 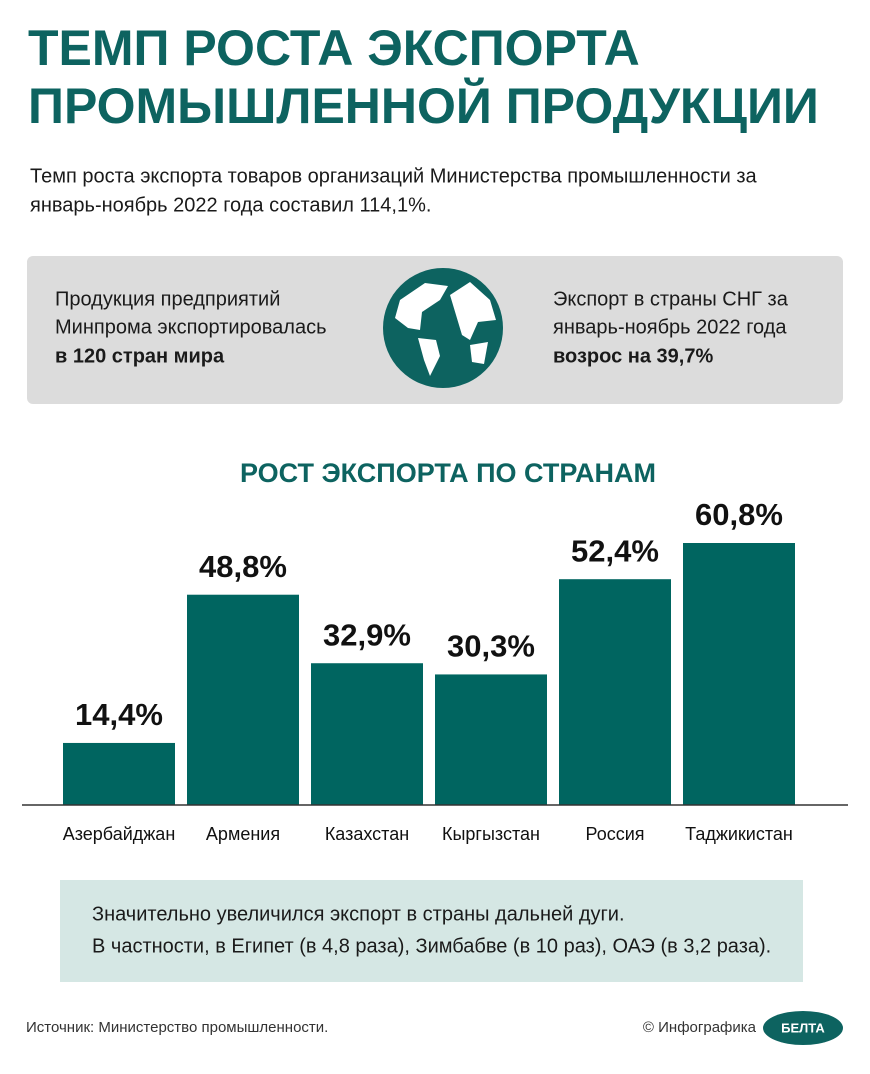 I want to click on panel-text: Экспорт в страны СНГ за, so click(x=671, y=299).